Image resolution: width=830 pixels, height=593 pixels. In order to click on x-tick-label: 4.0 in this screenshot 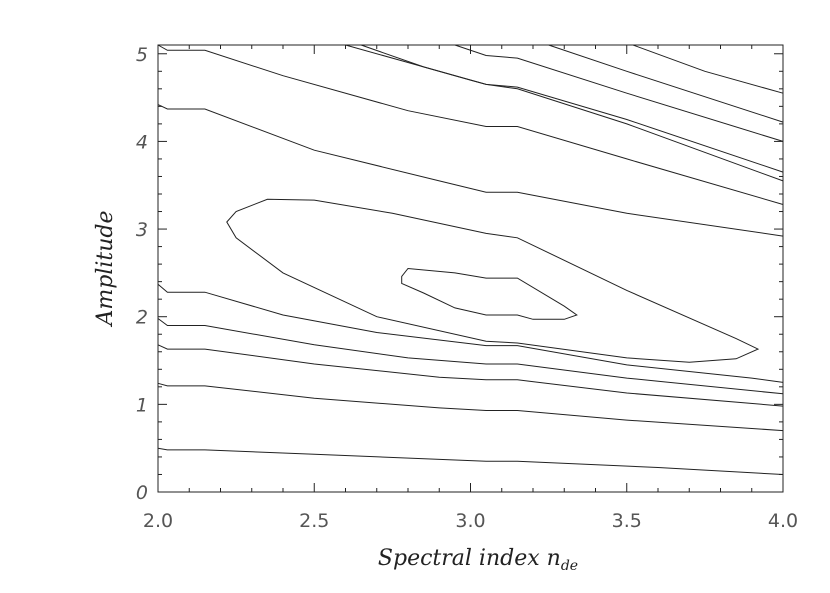, I will do `click(783, 521)`.